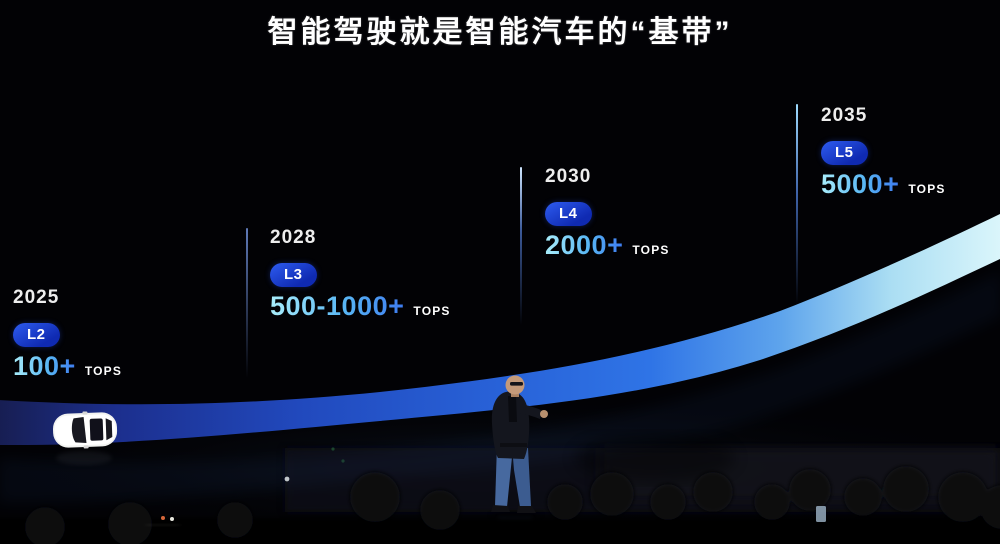 Image resolution: width=1000 pixels, height=544 pixels. What do you see at coordinates (293, 237) in the screenshot?
I see `milestone-year: 2028` at bounding box center [293, 237].